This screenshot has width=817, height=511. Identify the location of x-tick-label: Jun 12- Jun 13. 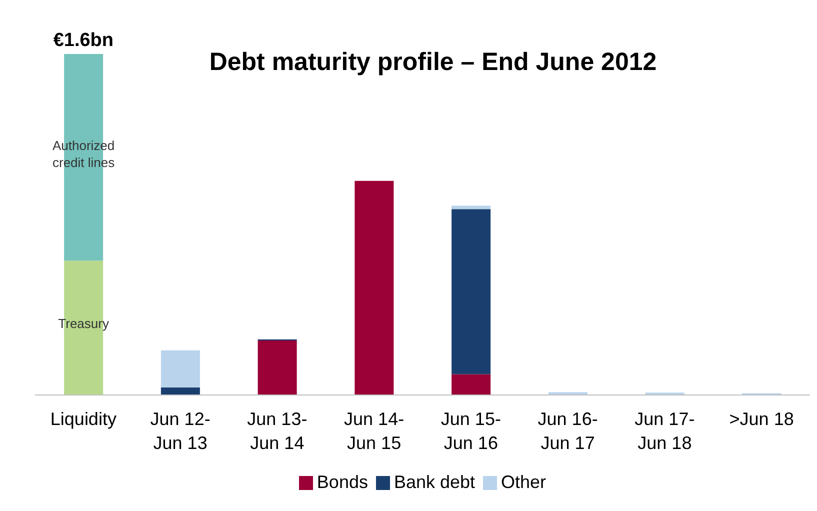
(180, 431).